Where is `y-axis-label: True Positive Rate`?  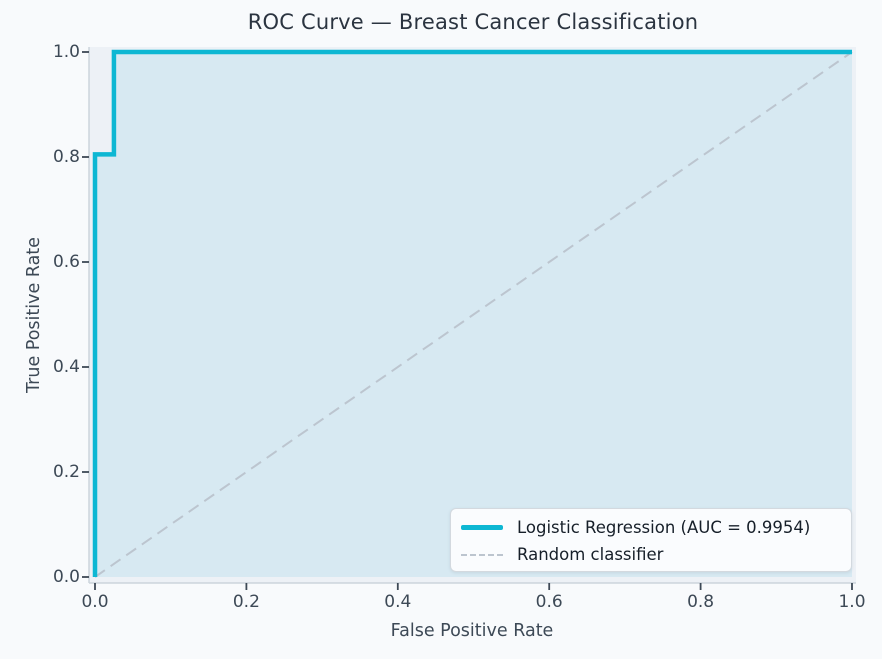
y-axis-label: True Positive Rate is located at coordinates (34, 315).